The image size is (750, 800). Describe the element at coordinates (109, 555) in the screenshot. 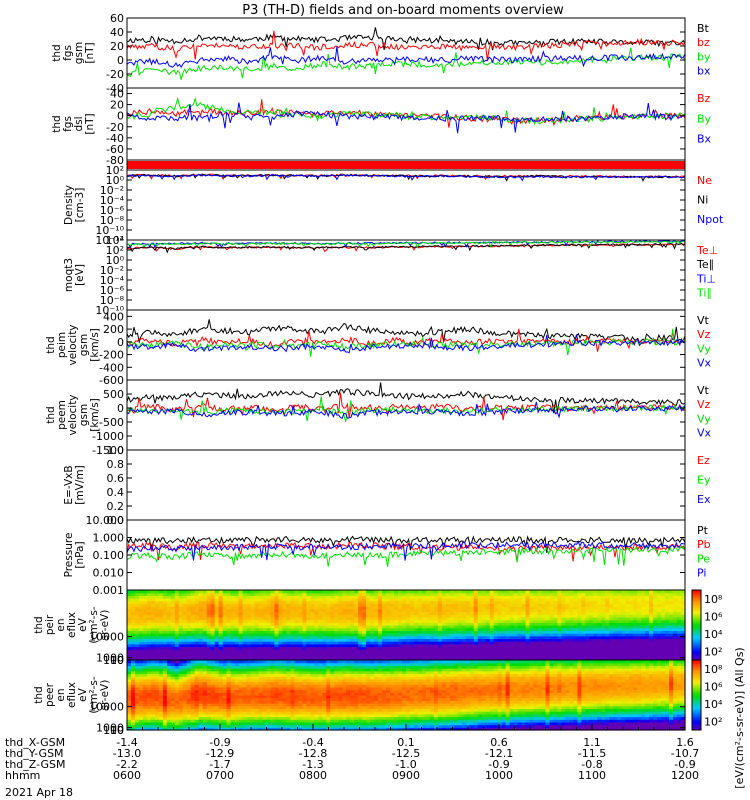

I see `y-tick-label: 0.100` at that location.